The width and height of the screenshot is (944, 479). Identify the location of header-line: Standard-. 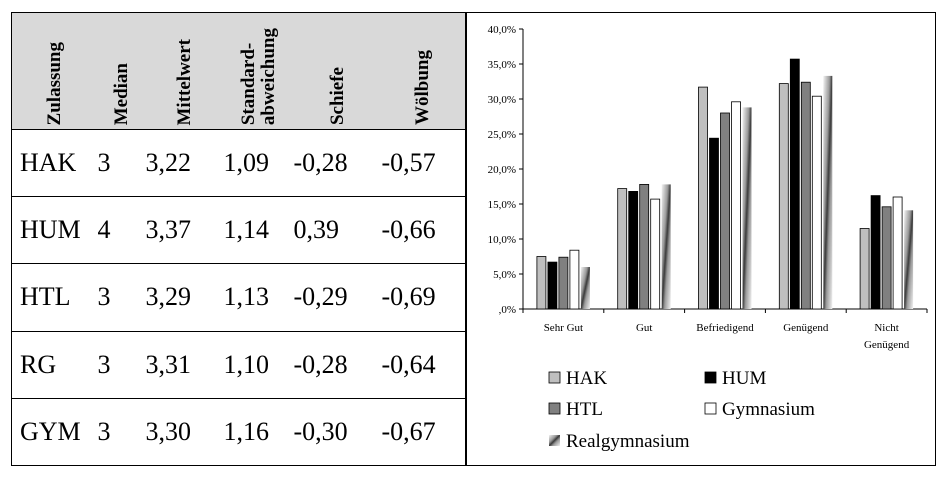
(248, 83).